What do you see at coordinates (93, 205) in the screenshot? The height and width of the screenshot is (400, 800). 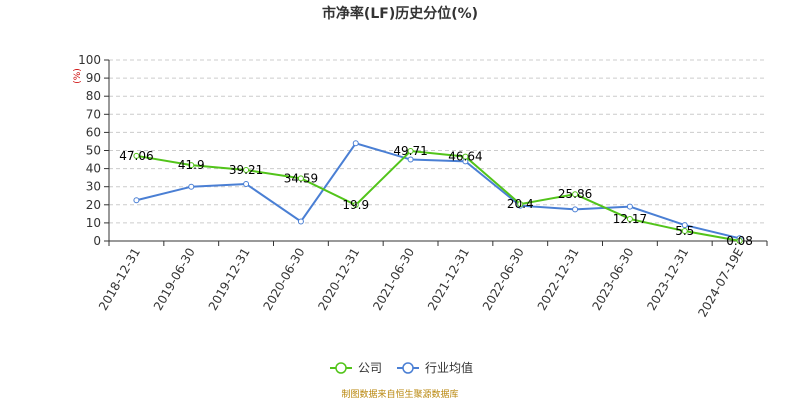 I see `y-tick-label: 20` at bounding box center [93, 205].